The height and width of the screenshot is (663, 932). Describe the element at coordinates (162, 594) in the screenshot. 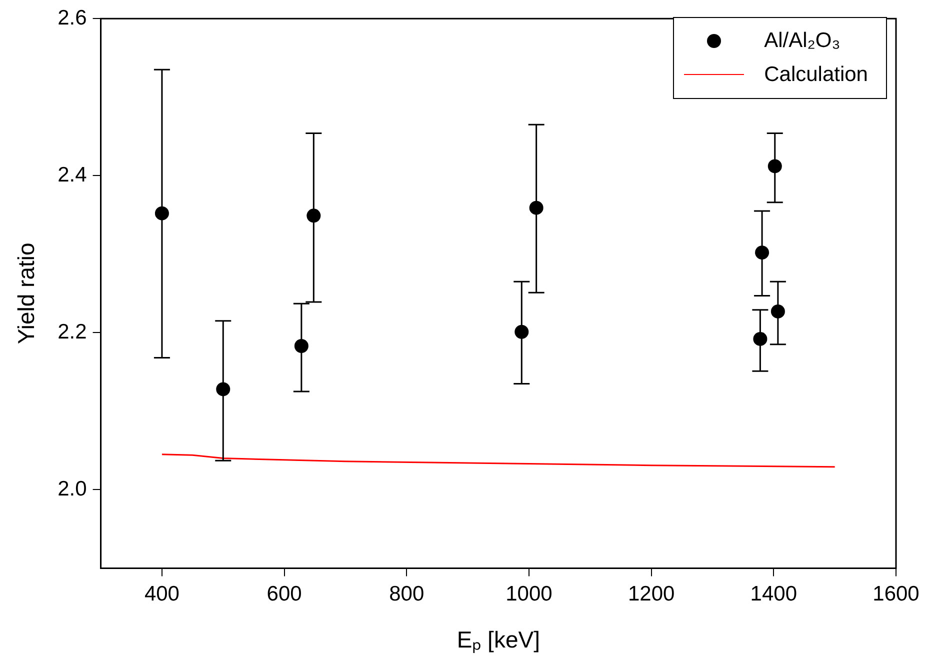

I see `x-tick-label: 400` at that location.